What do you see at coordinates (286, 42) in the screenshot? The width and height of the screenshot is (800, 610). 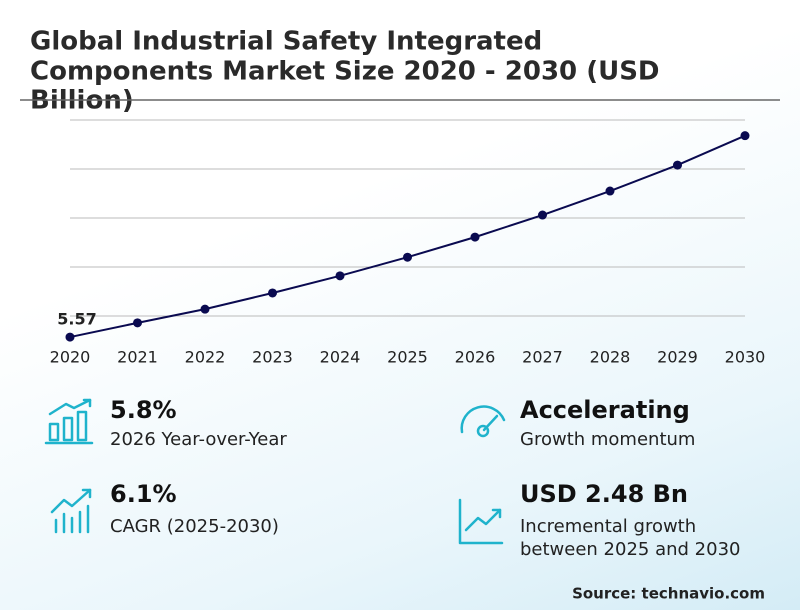 I see `title-line: Global Industrial Safety Integrated` at bounding box center [286, 42].